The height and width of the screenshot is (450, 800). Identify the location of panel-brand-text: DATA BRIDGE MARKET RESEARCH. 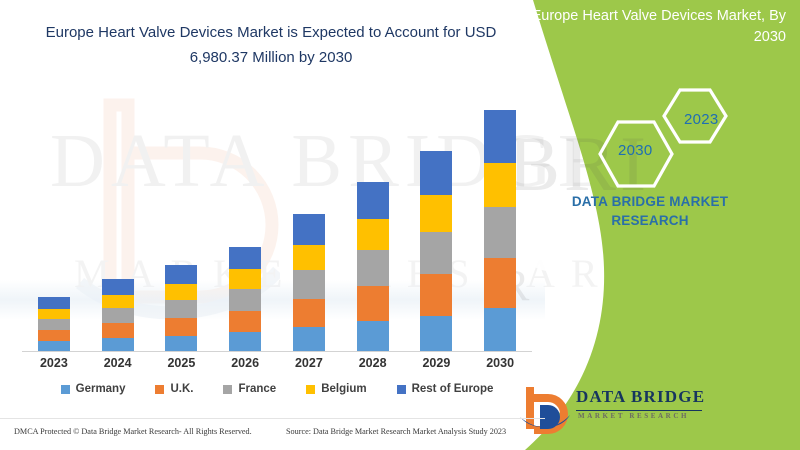
(650, 211).